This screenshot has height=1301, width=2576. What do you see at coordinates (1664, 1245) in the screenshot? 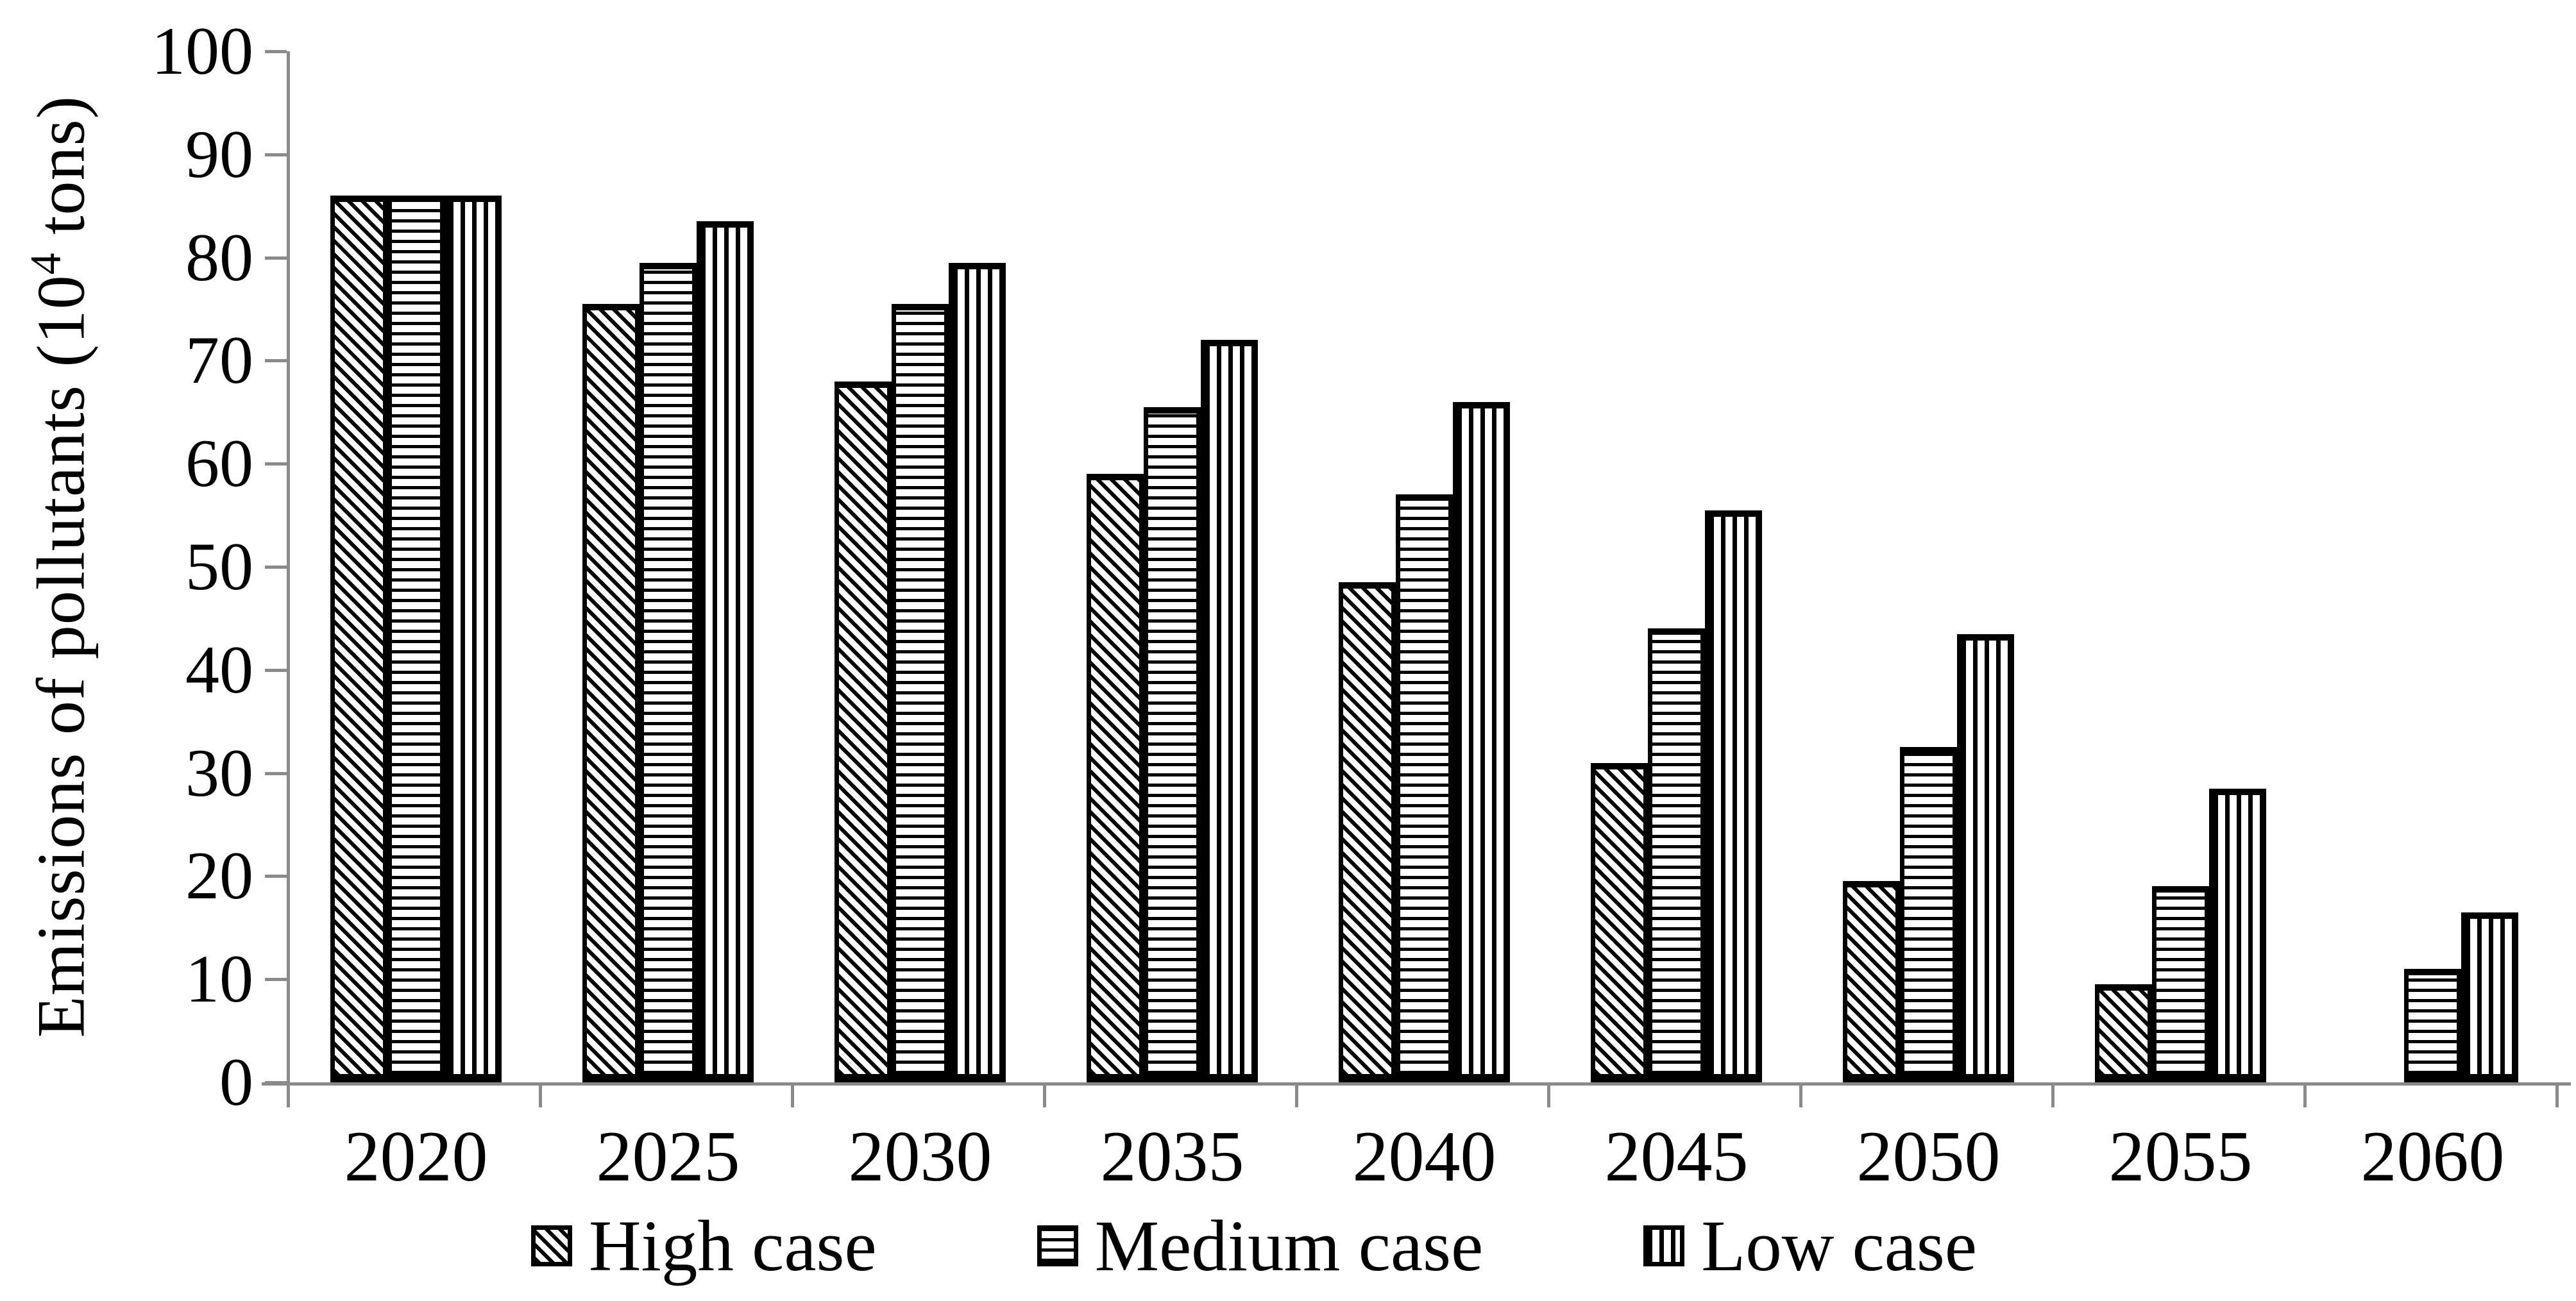
I see `vertical-stripes-swatch-icon` at bounding box center [1664, 1245].